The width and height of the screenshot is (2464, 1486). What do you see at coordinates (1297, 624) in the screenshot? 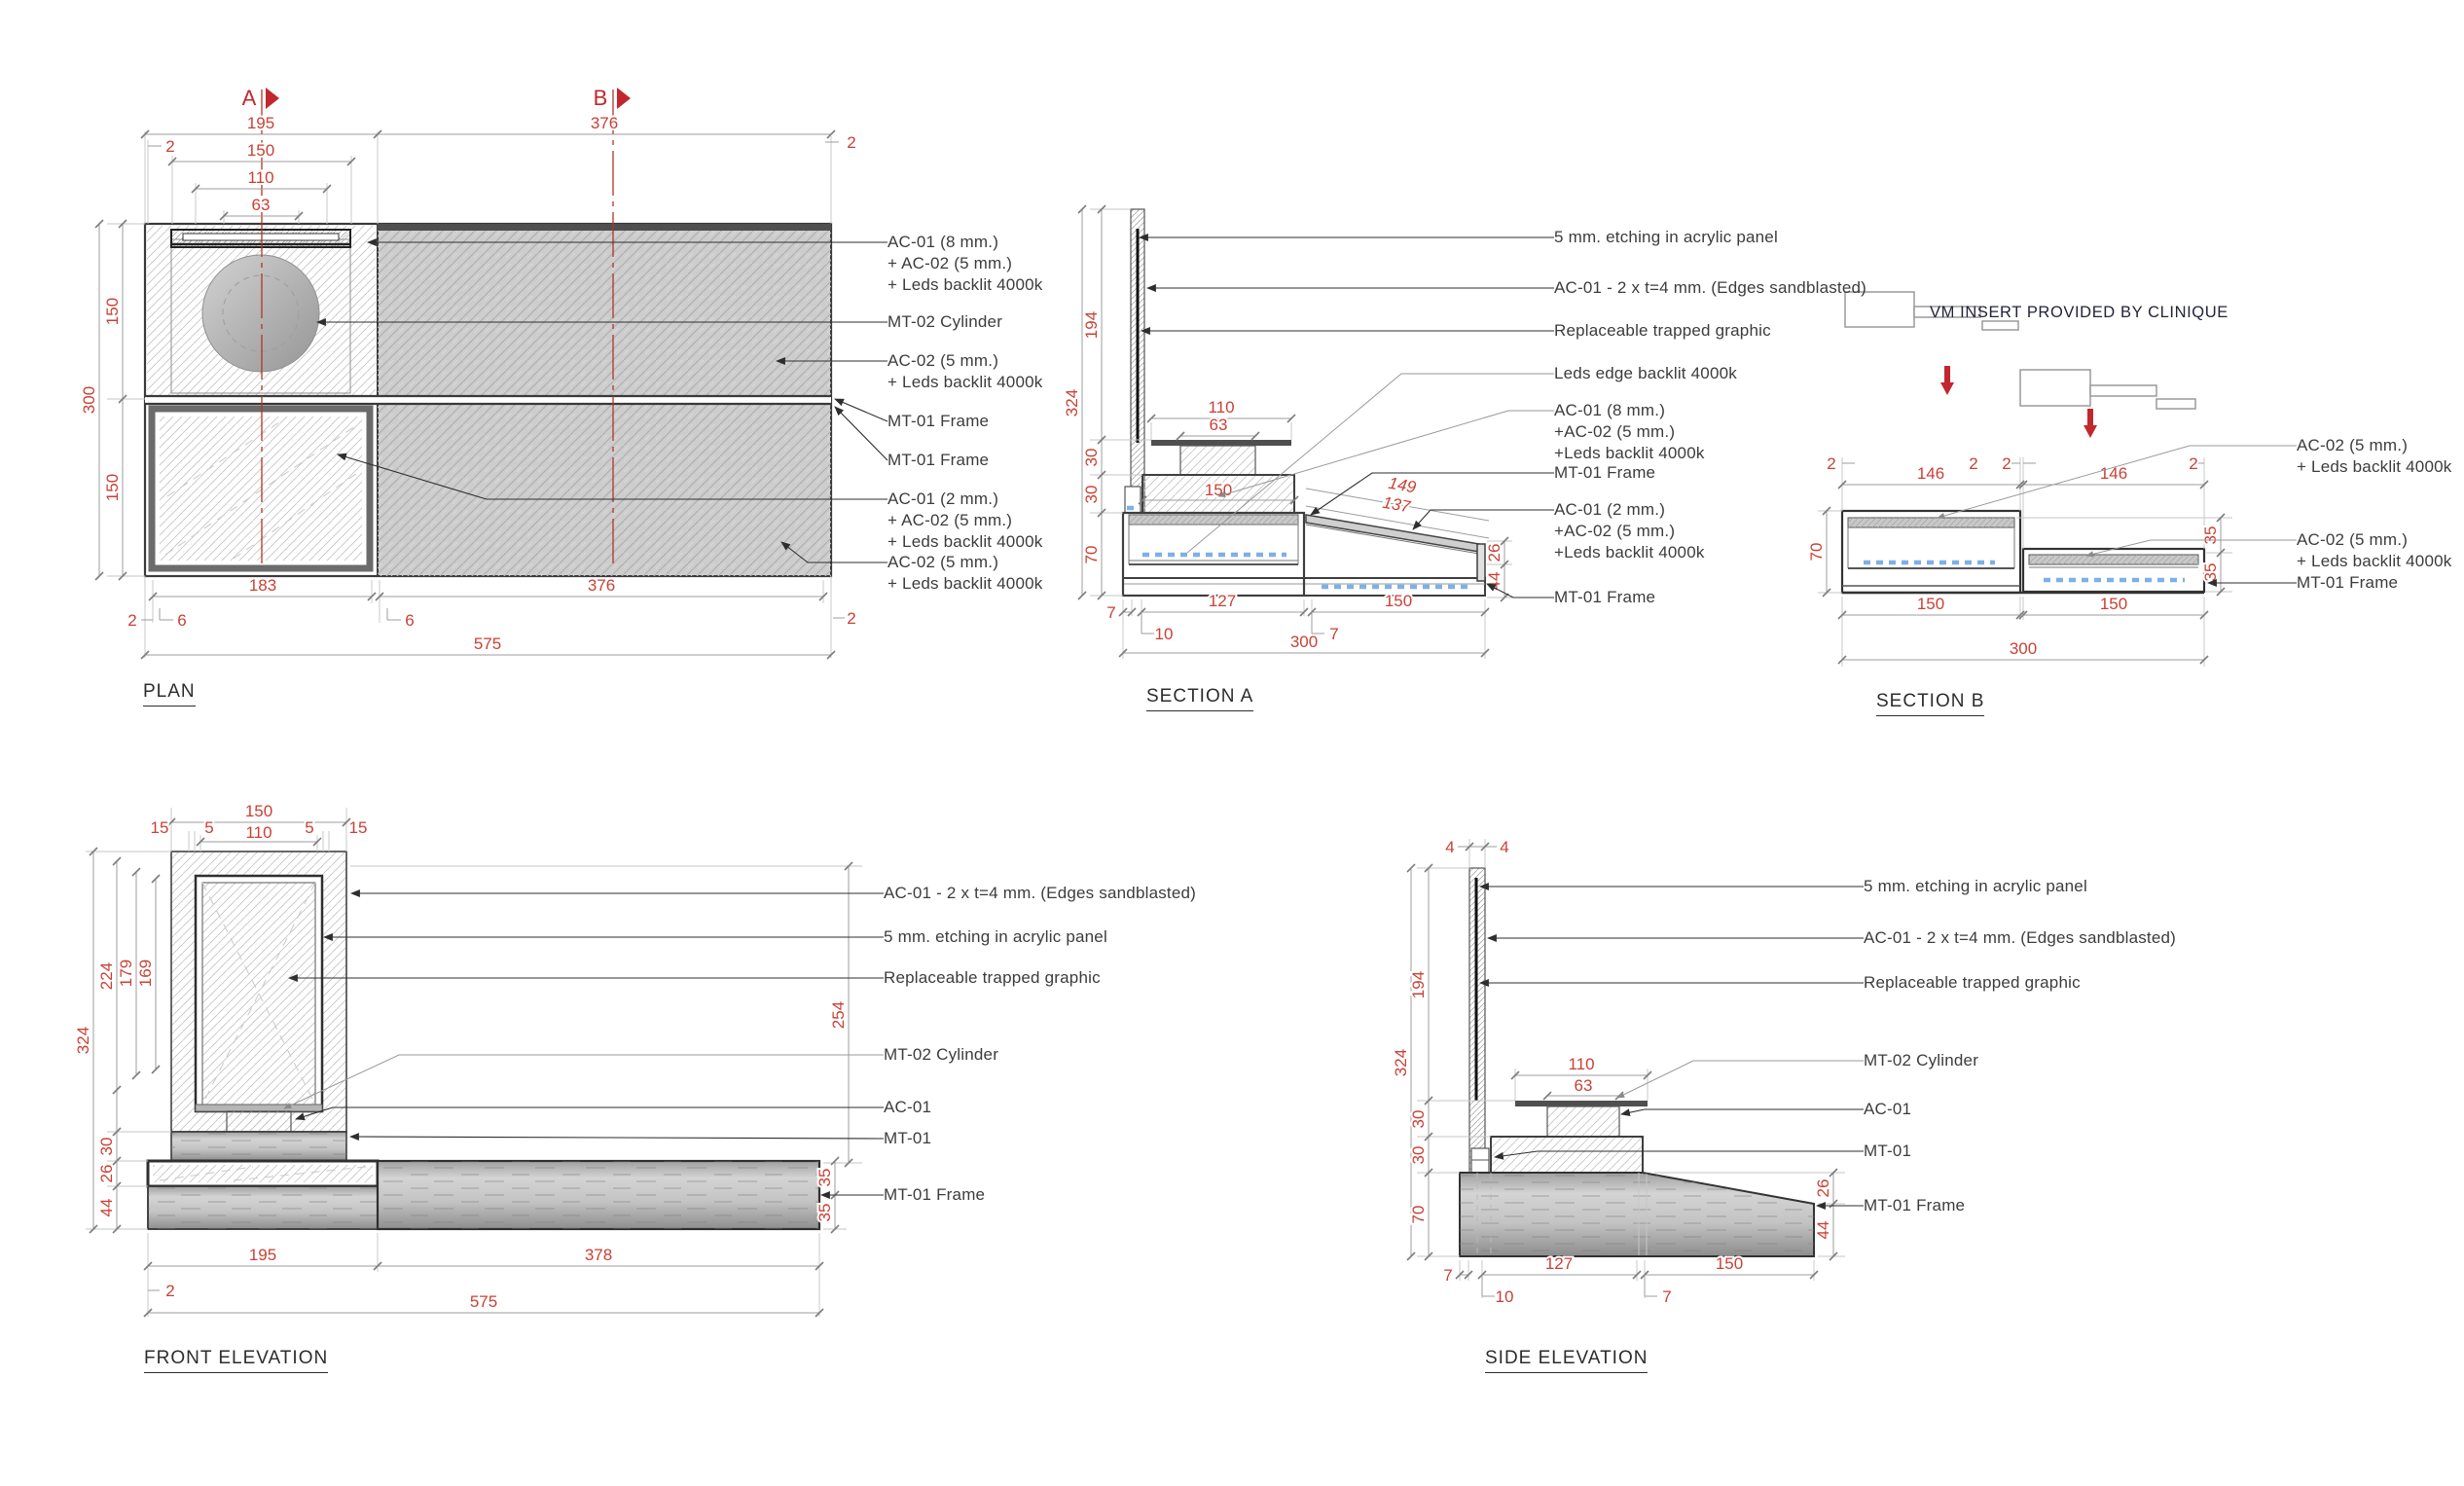
I see `section-a-dimensions-bottom: 7 127 150 10 7 300` at bounding box center [1297, 624].